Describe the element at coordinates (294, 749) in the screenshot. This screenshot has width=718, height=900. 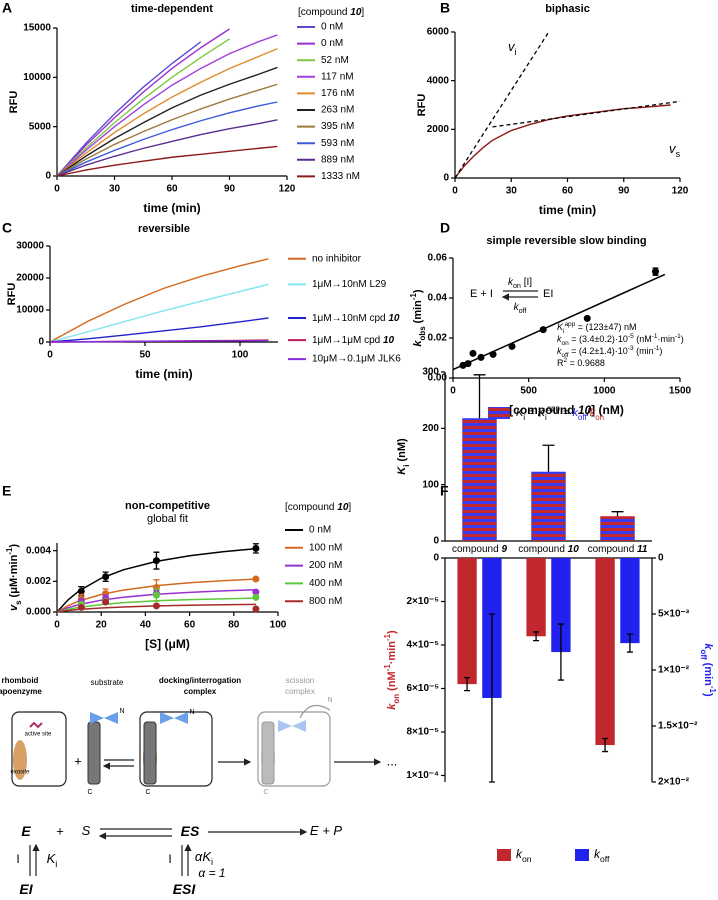
I see `cell-outline` at that location.